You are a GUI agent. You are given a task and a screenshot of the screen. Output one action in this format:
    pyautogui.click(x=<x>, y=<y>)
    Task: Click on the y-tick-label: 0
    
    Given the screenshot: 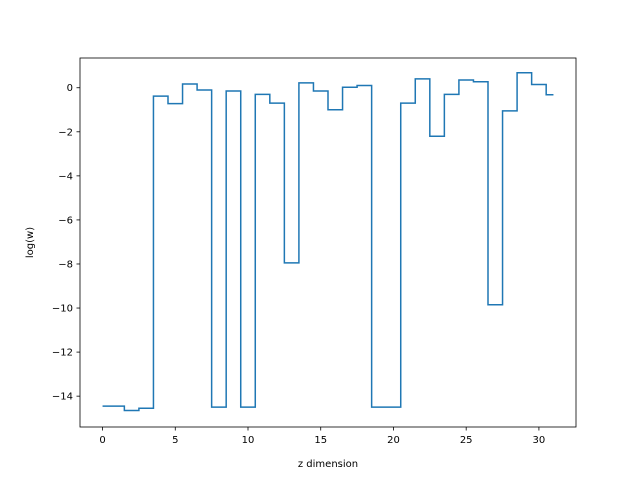 What is the action you would take?
    pyautogui.click(x=70, y=88)
    